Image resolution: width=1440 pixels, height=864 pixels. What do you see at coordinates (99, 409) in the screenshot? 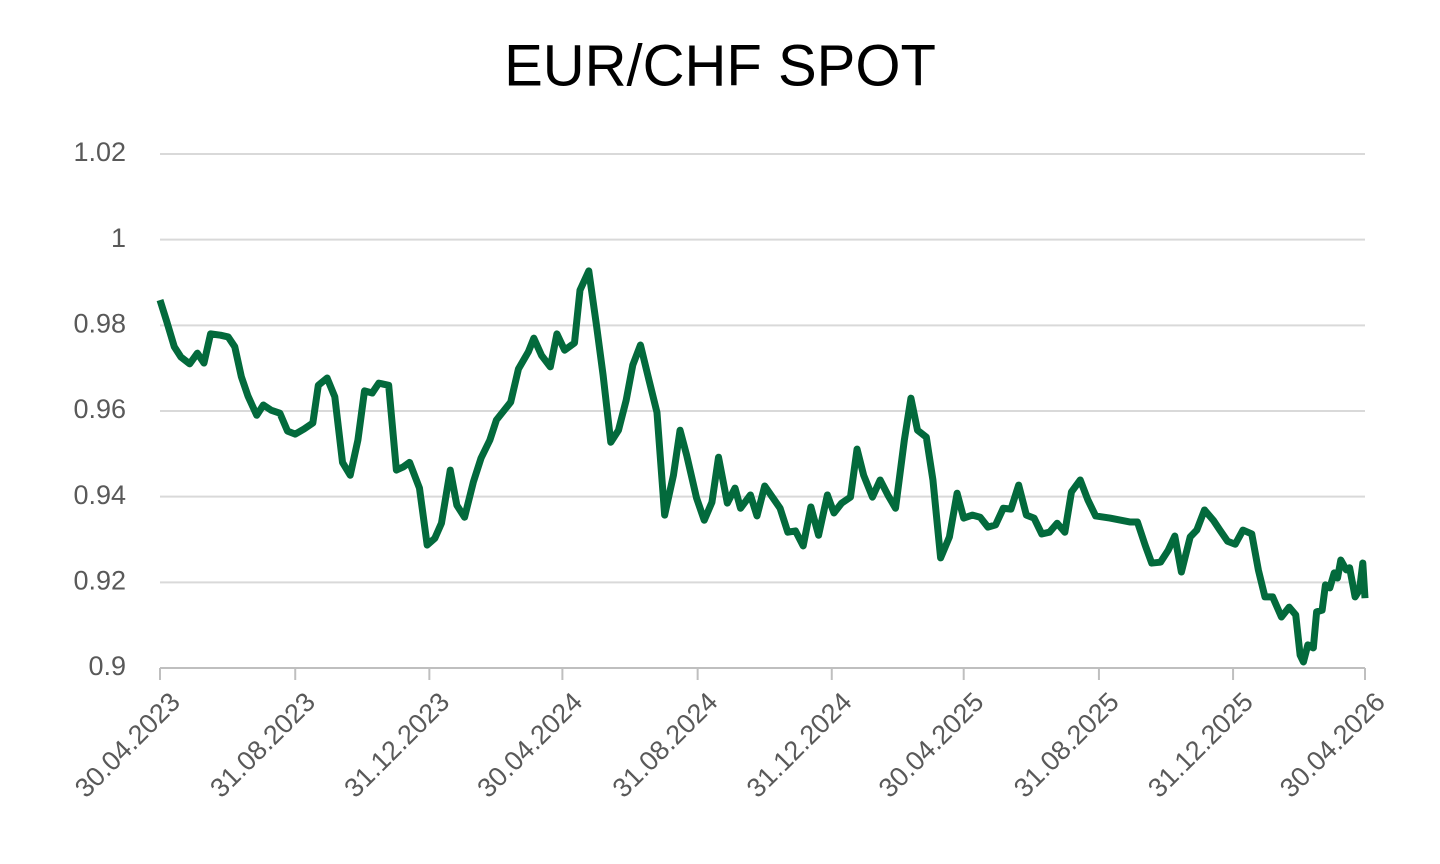
I see `y-tick-label: 0.96` at bounding box center [99, 409].